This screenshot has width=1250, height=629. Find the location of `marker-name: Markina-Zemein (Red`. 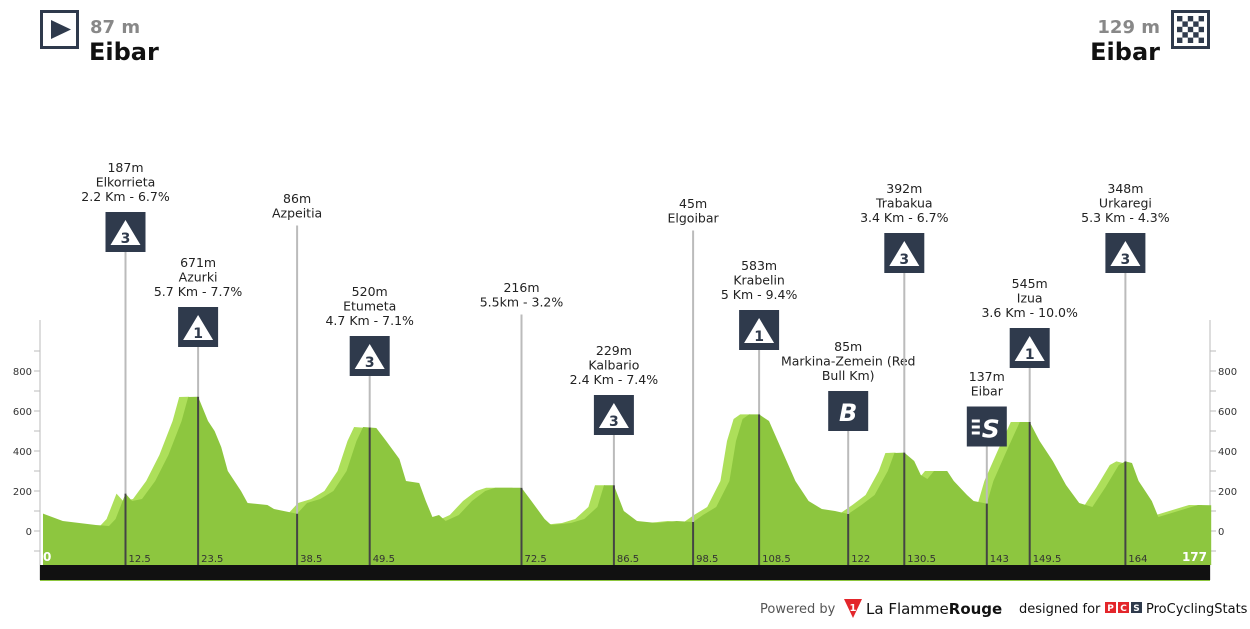

marker-name: Markina-Zemein (Red is located at coordinates (848, 361).